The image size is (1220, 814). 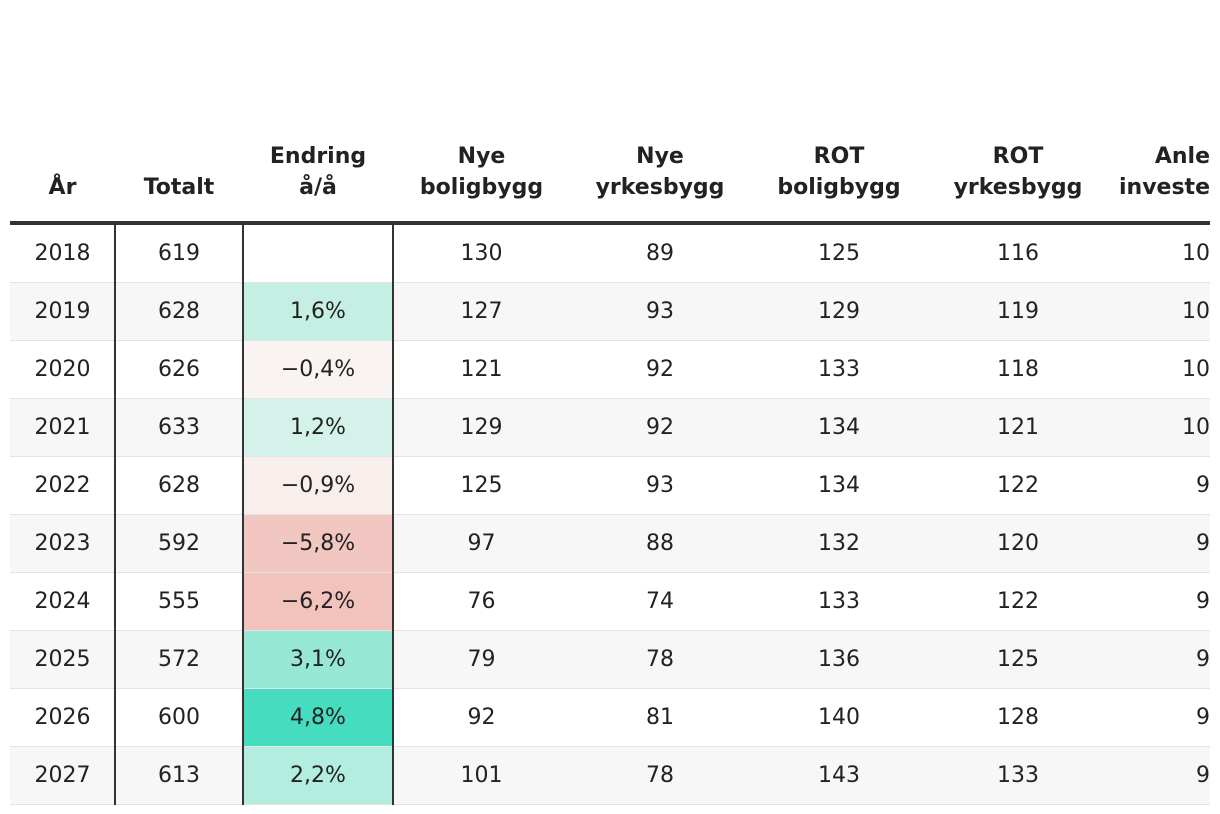 I want to click on table-cell: 2018, so click(x=62, y=253).